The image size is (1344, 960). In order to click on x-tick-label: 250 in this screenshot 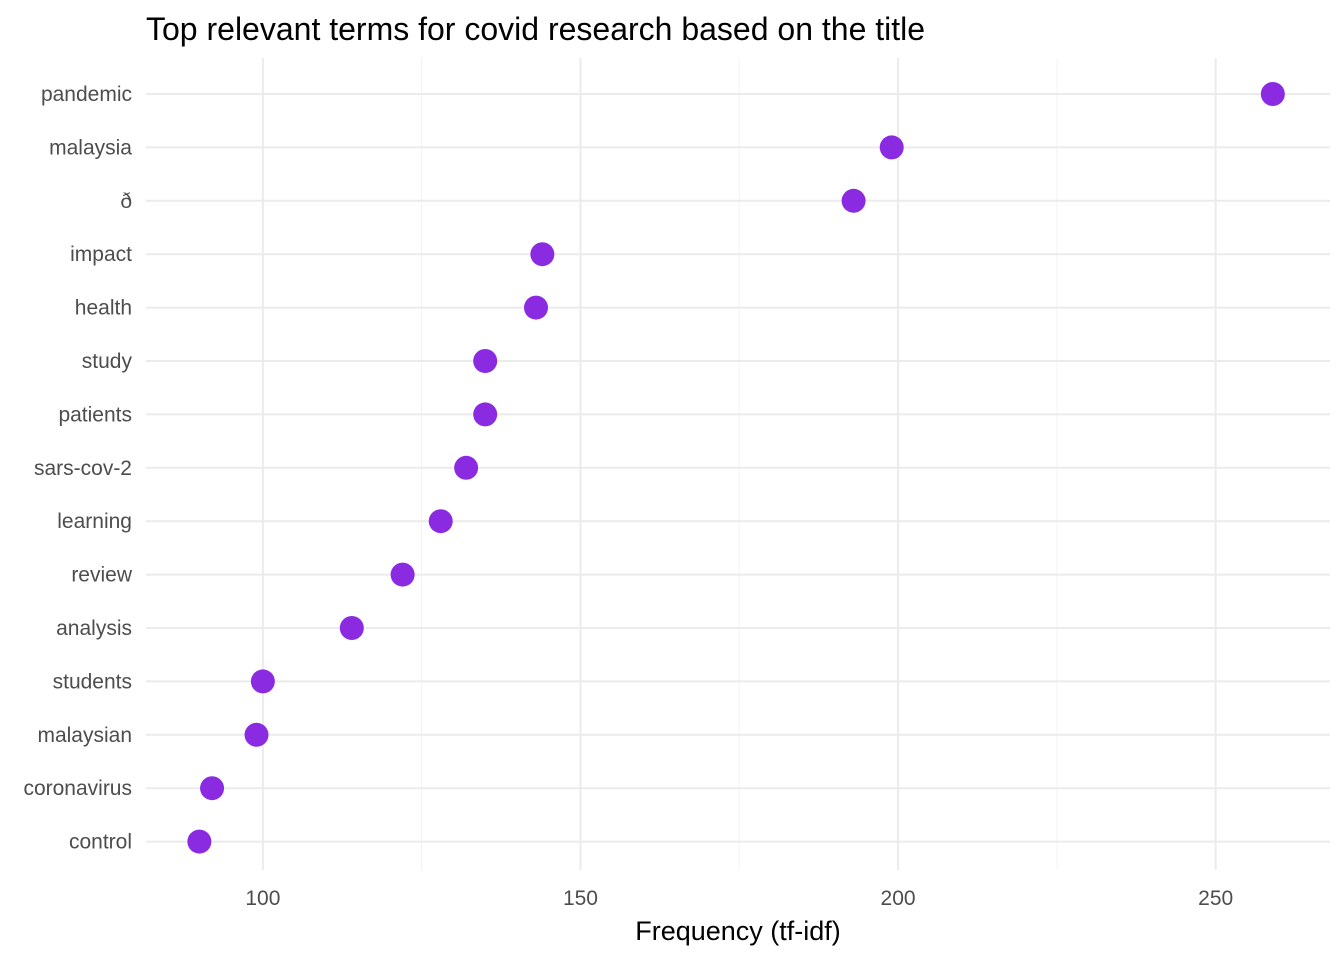, I will do `click(1215, 898)`.